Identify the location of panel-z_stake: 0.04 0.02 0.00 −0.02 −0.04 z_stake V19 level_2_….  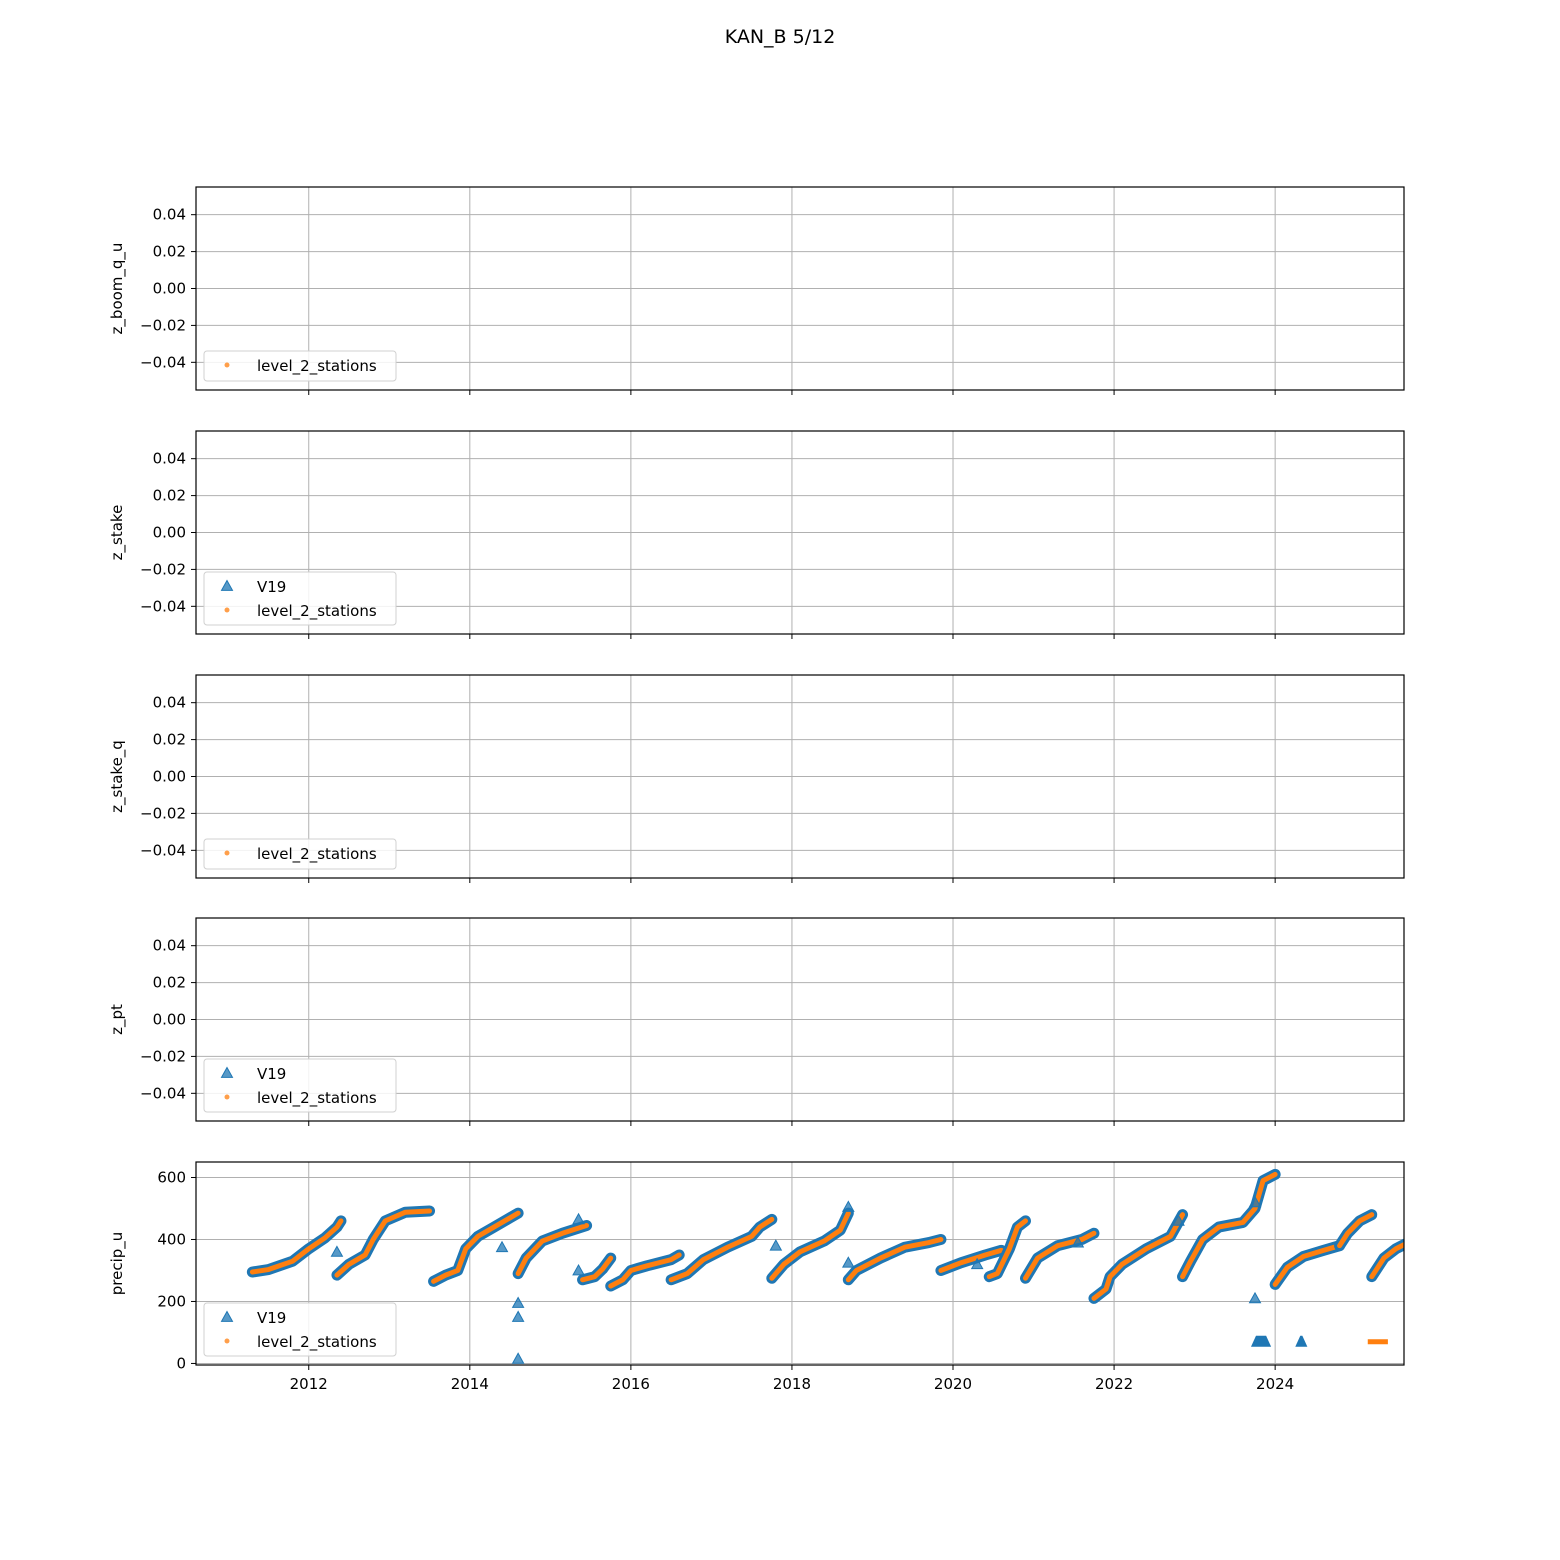
(756, 534).